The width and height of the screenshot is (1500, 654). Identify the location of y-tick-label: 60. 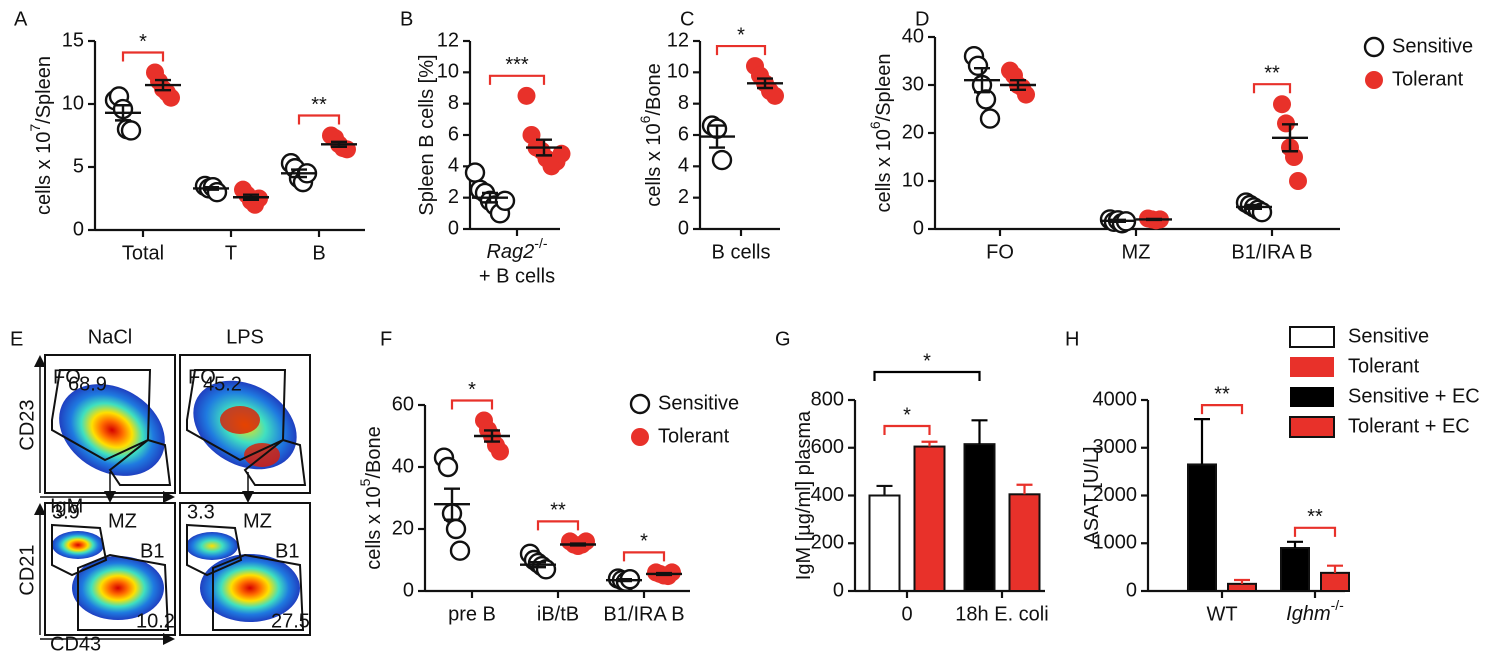
(403, 404).